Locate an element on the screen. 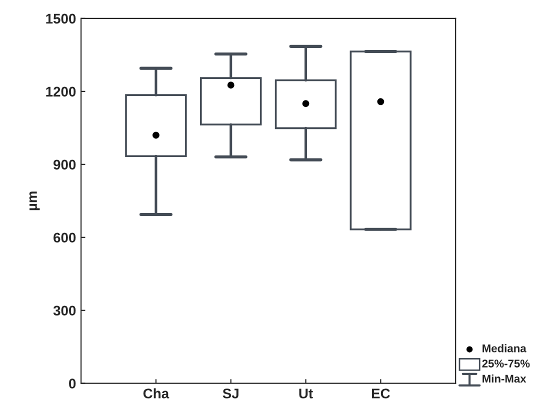 This screenshot has height=410, width=559. y-axis-title: µm is located at coordinates (34, 201).